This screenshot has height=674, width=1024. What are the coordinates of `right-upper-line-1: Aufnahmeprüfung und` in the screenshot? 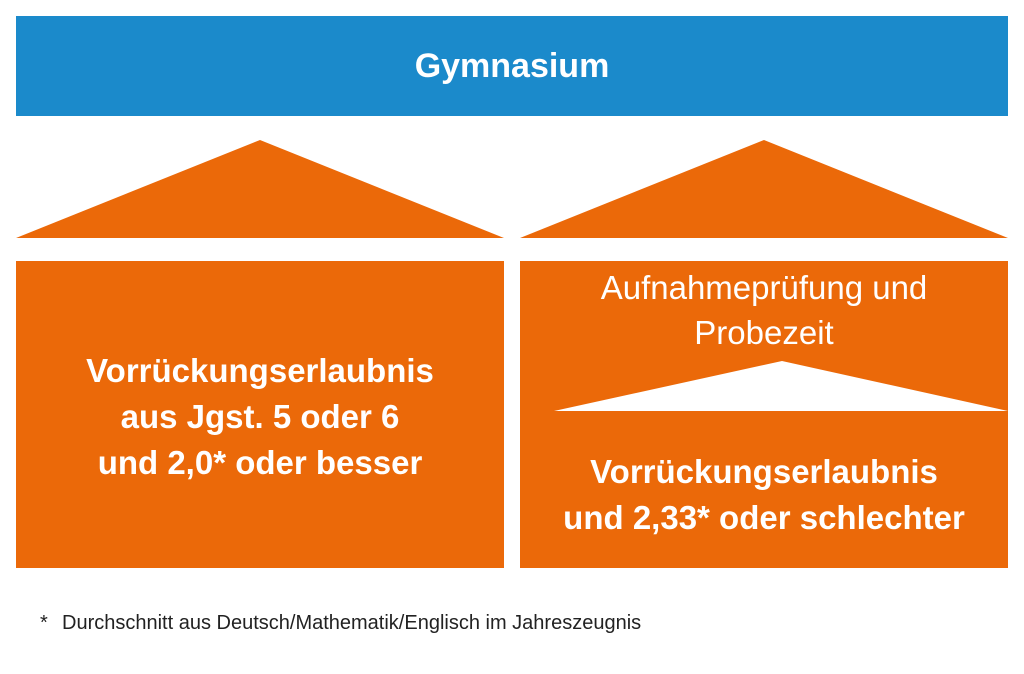 It's located at (764, 287).